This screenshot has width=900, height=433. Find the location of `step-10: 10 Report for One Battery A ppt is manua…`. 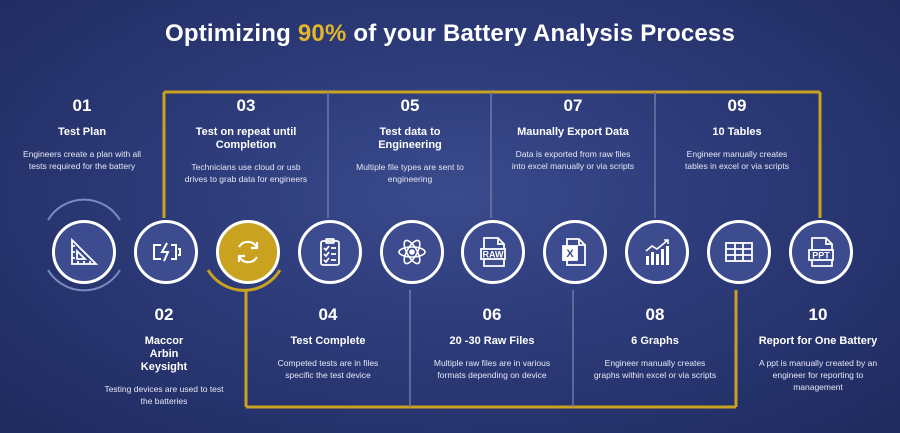

step-10: 10 Report for One Battery A ppt is manua… is located at coordinates (818, 349).